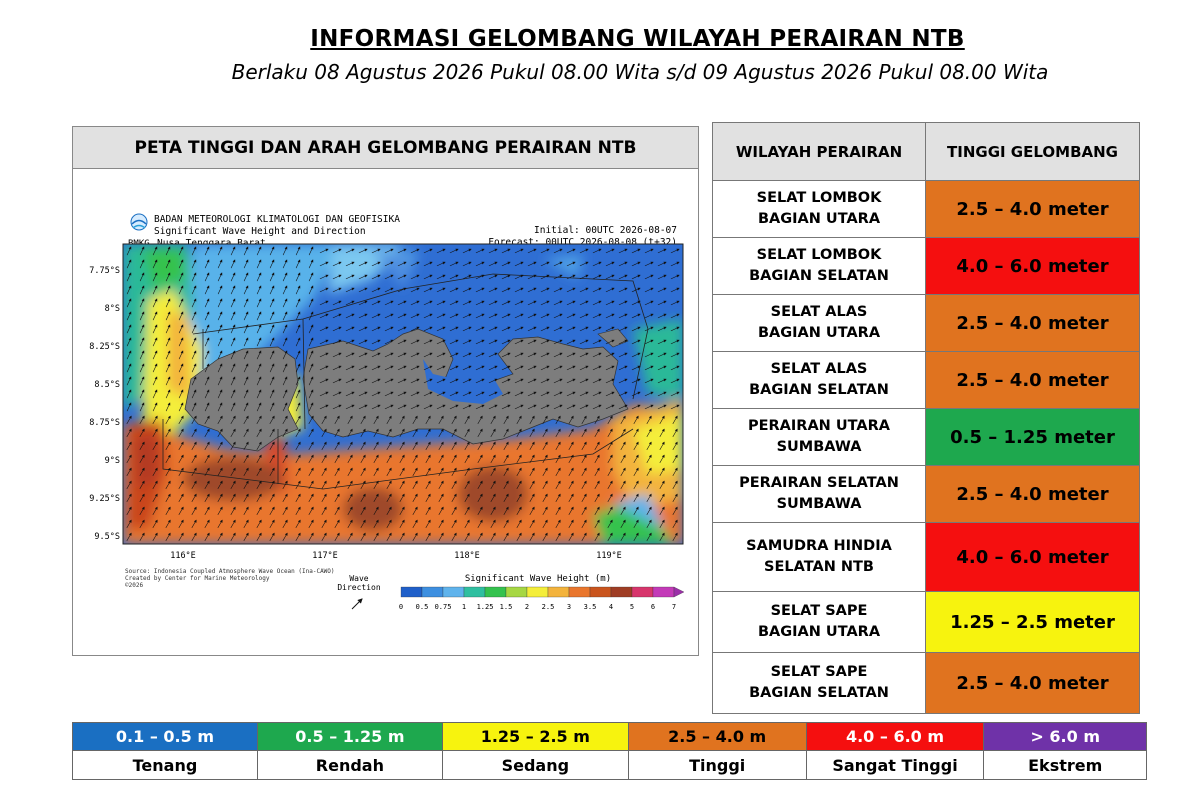  I want to click on legend-range-cell: 4.0 – 6.0 m, so click(895, 736).